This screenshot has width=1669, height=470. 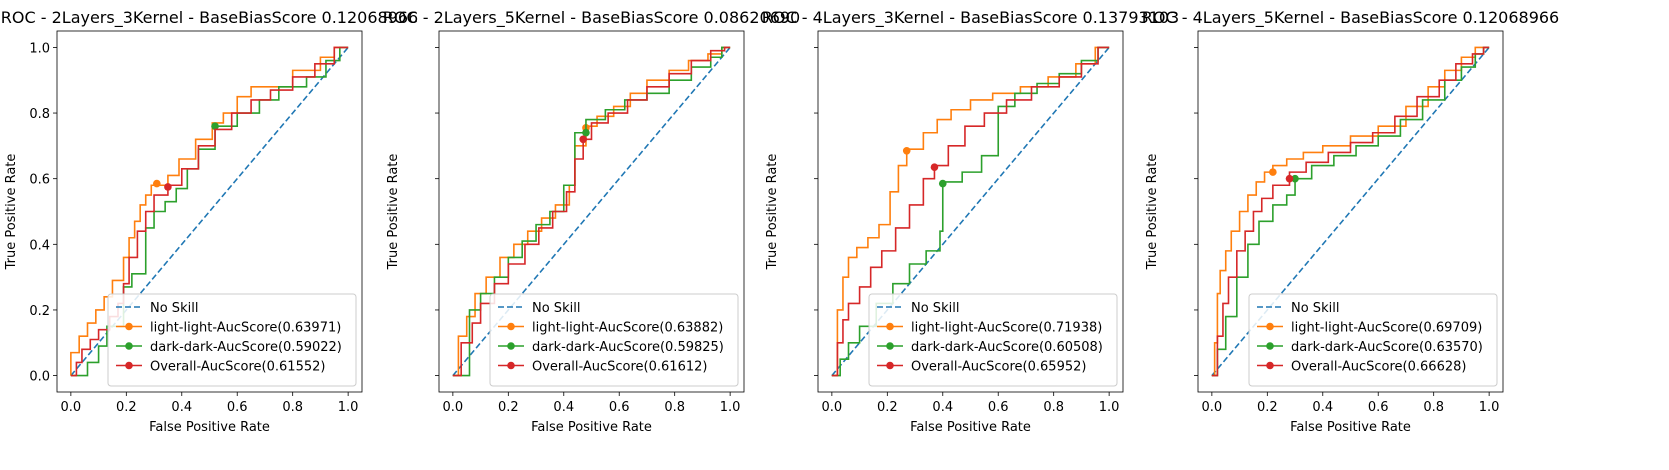 What do you see at coordinates (39, 245) in the screenshot?
I see `y-tick-label: 0.4` at bounding box center [39, 245].